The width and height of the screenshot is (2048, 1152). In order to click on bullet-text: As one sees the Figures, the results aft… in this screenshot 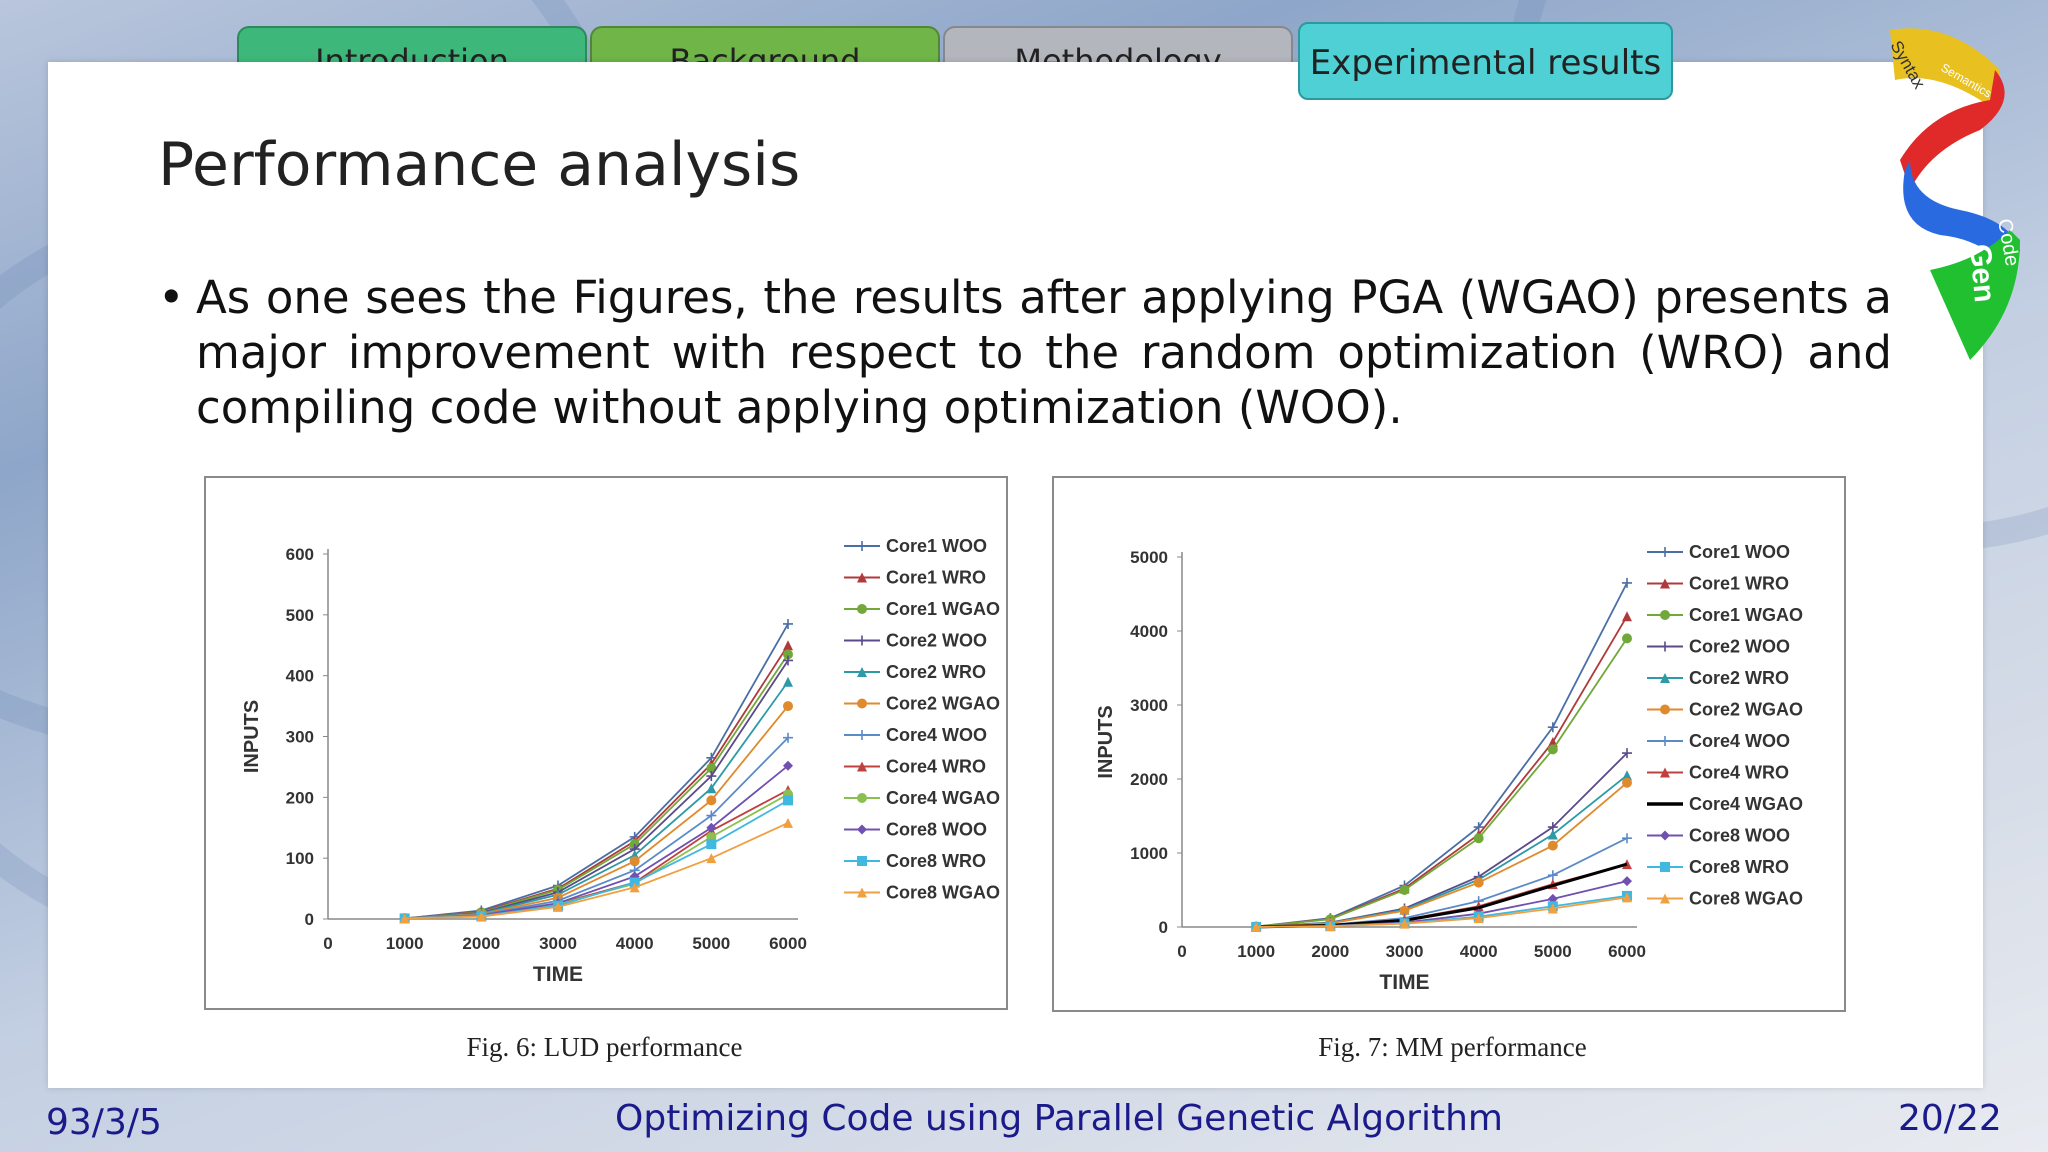, I will do `click(1044, 352)`.